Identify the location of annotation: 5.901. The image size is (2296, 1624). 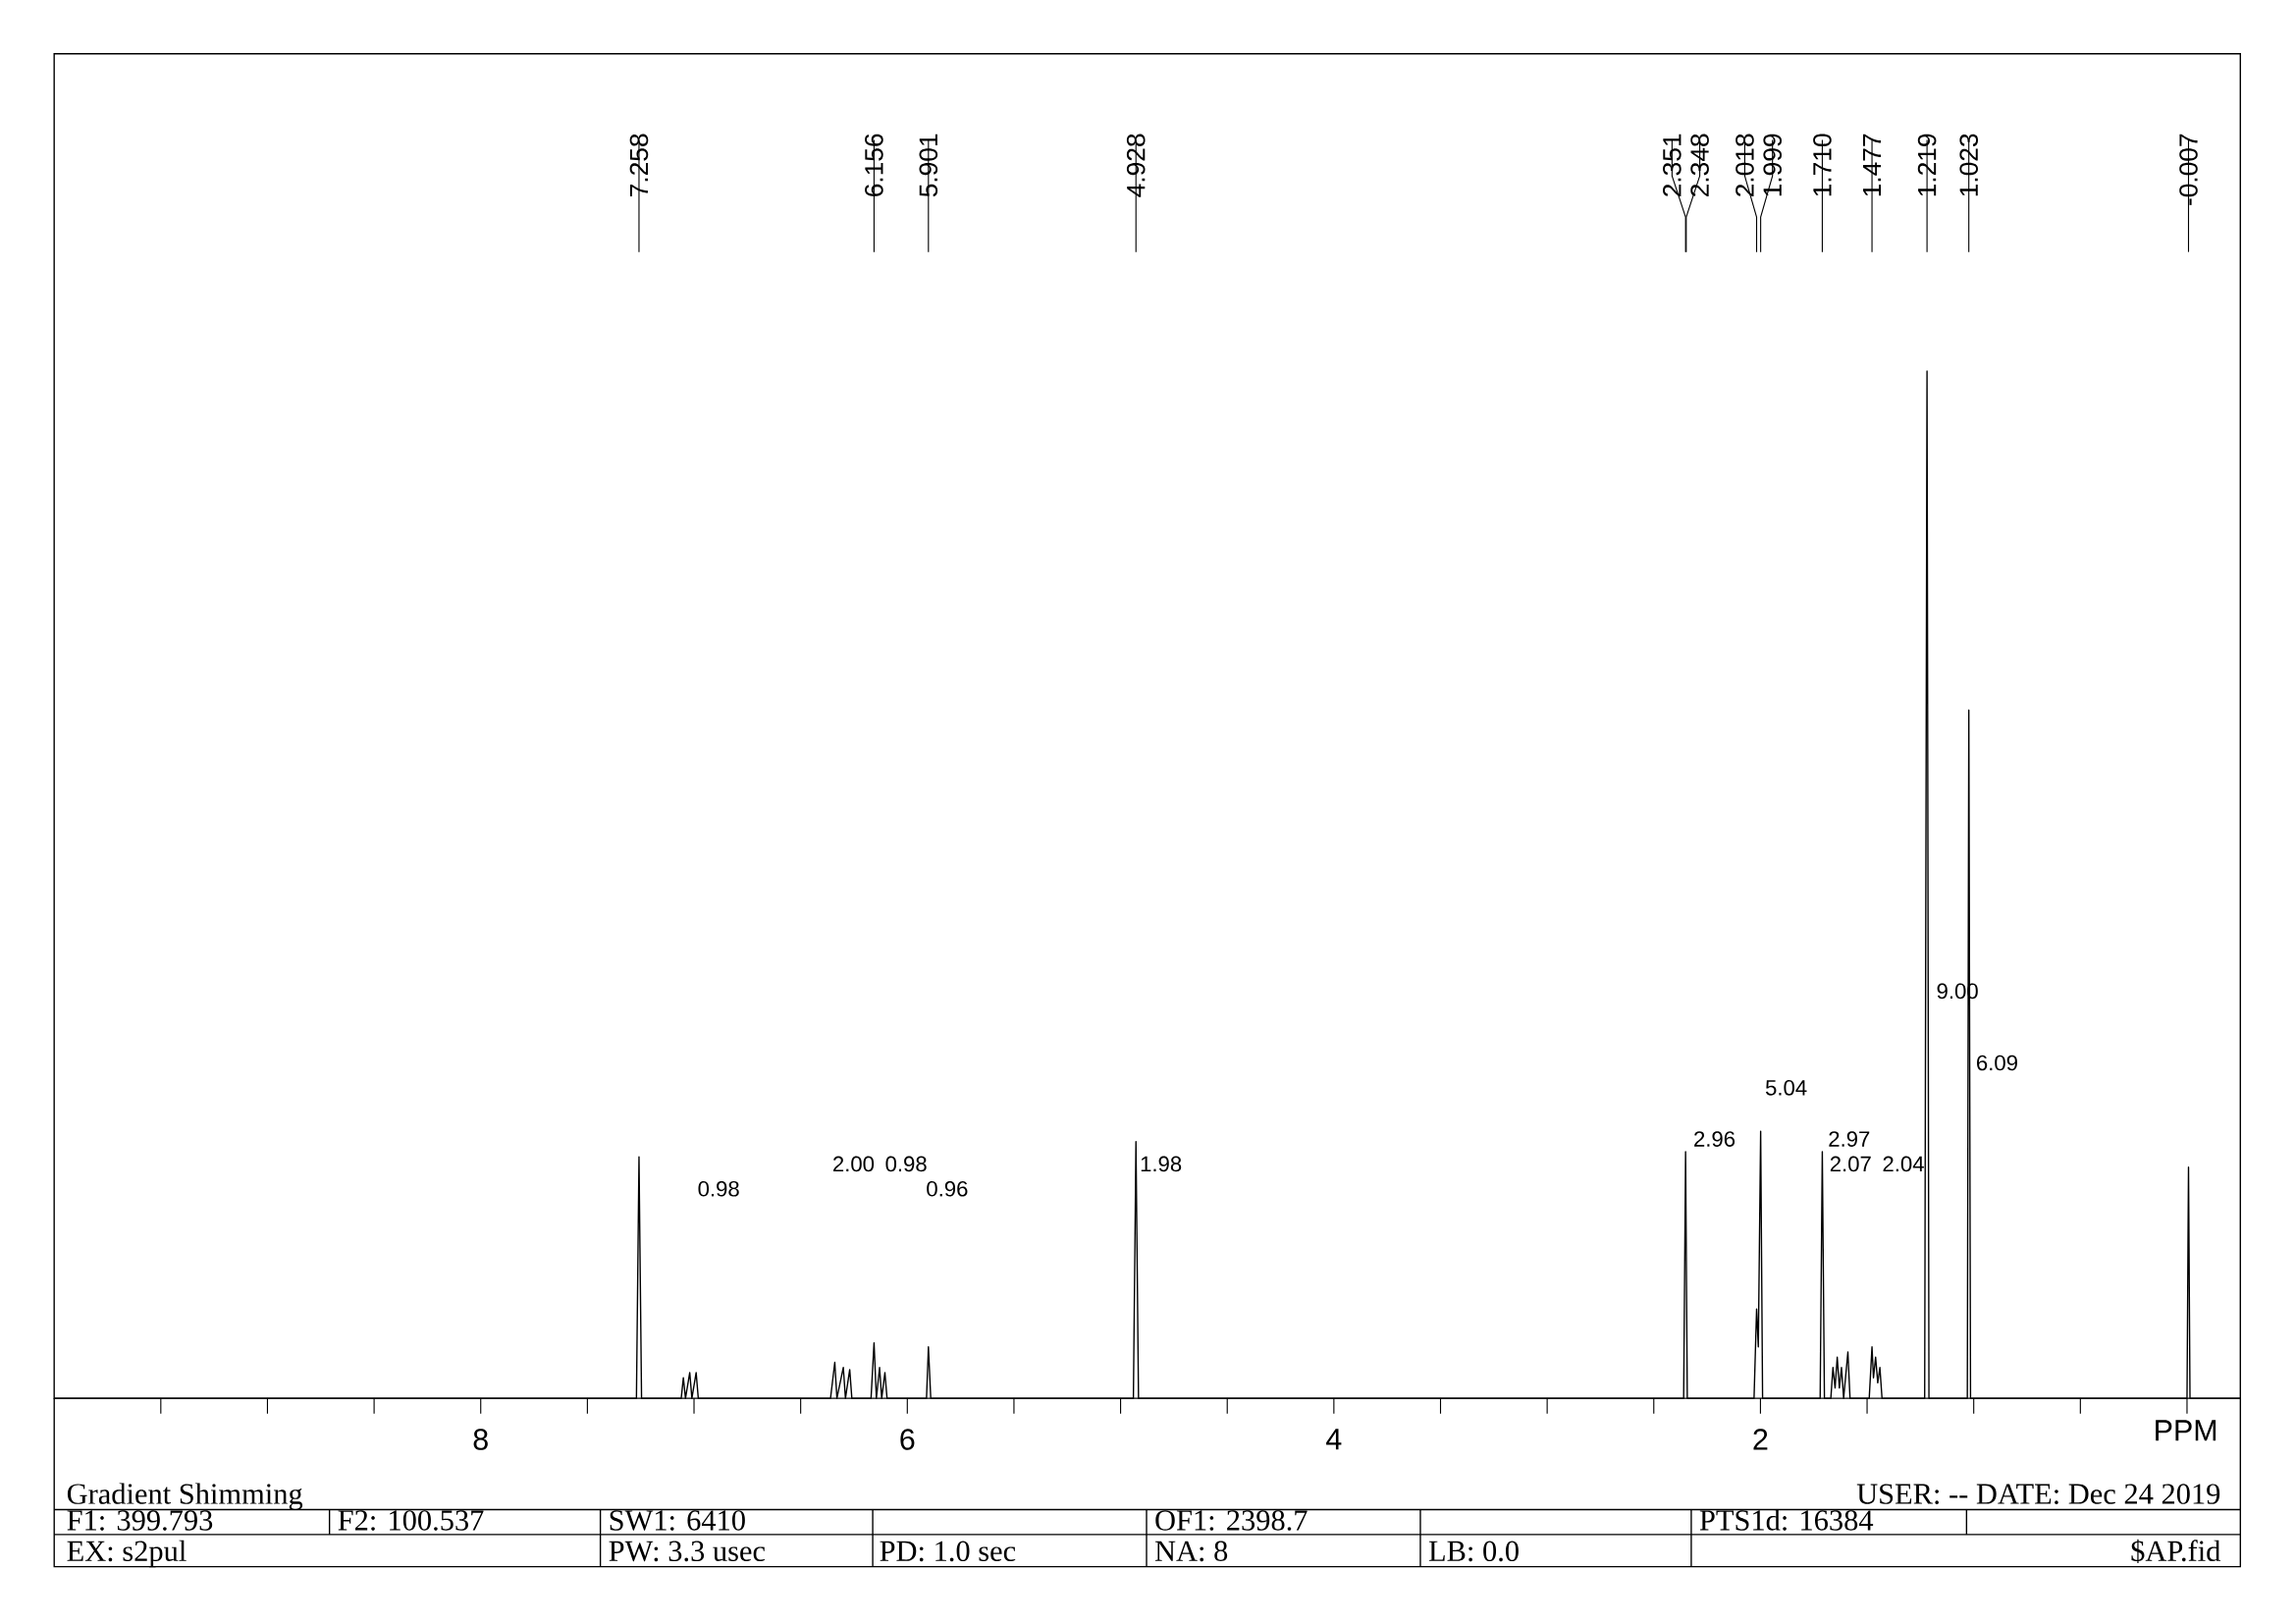
(928, 165).